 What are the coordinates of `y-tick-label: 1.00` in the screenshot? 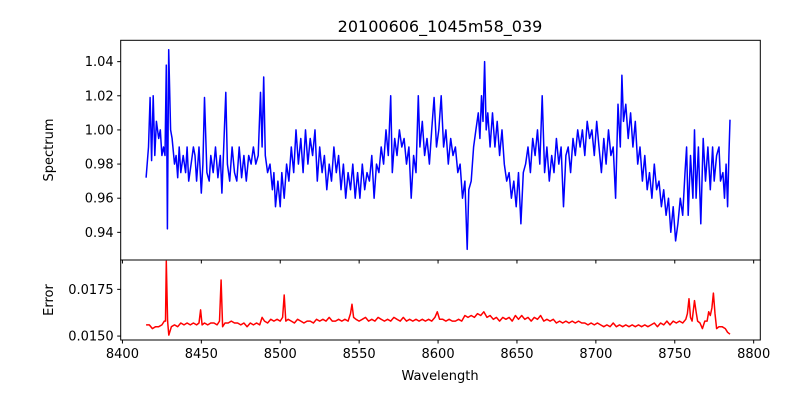 It's located at (99, 130).